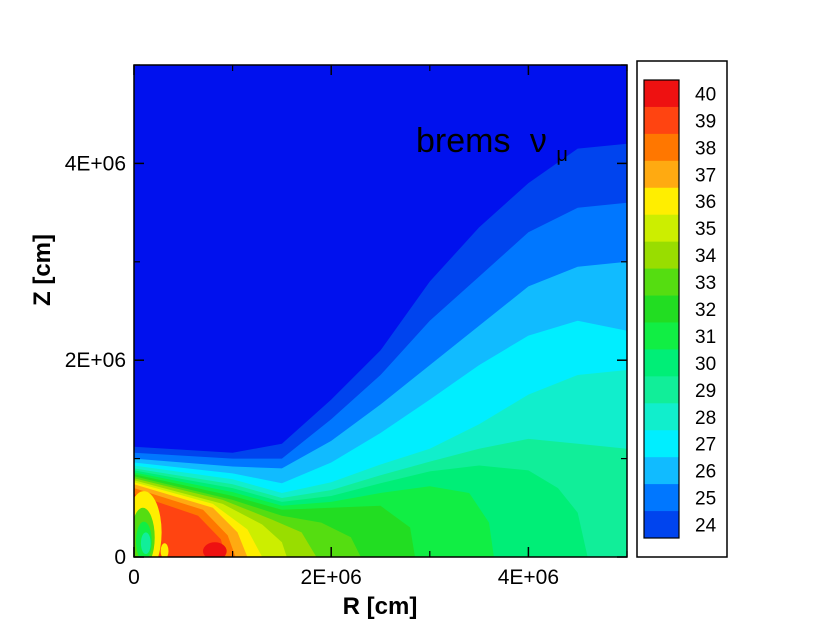 This screenshot has height=635, width=830. What do you see at coordinates (380, 606) in the screenshot?
I see `x-axis-title: R [cm]` at bounding box center [380, 606].